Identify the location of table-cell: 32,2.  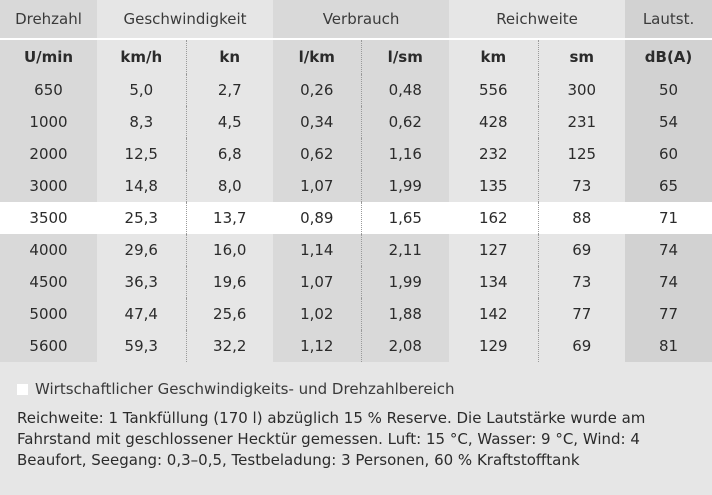
(230, 346).